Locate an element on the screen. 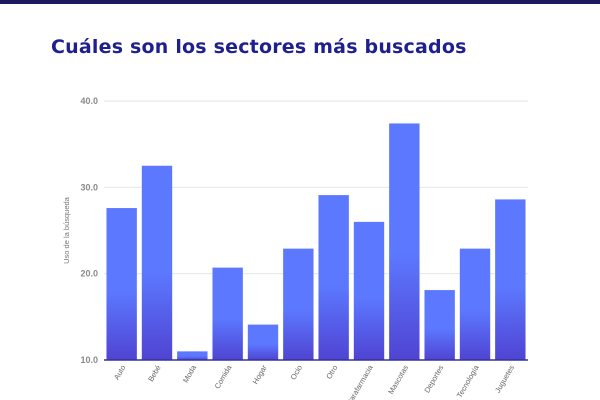 This screenshot has width=600, height=400. bar-juguetes is located at coordinates (510, 279).